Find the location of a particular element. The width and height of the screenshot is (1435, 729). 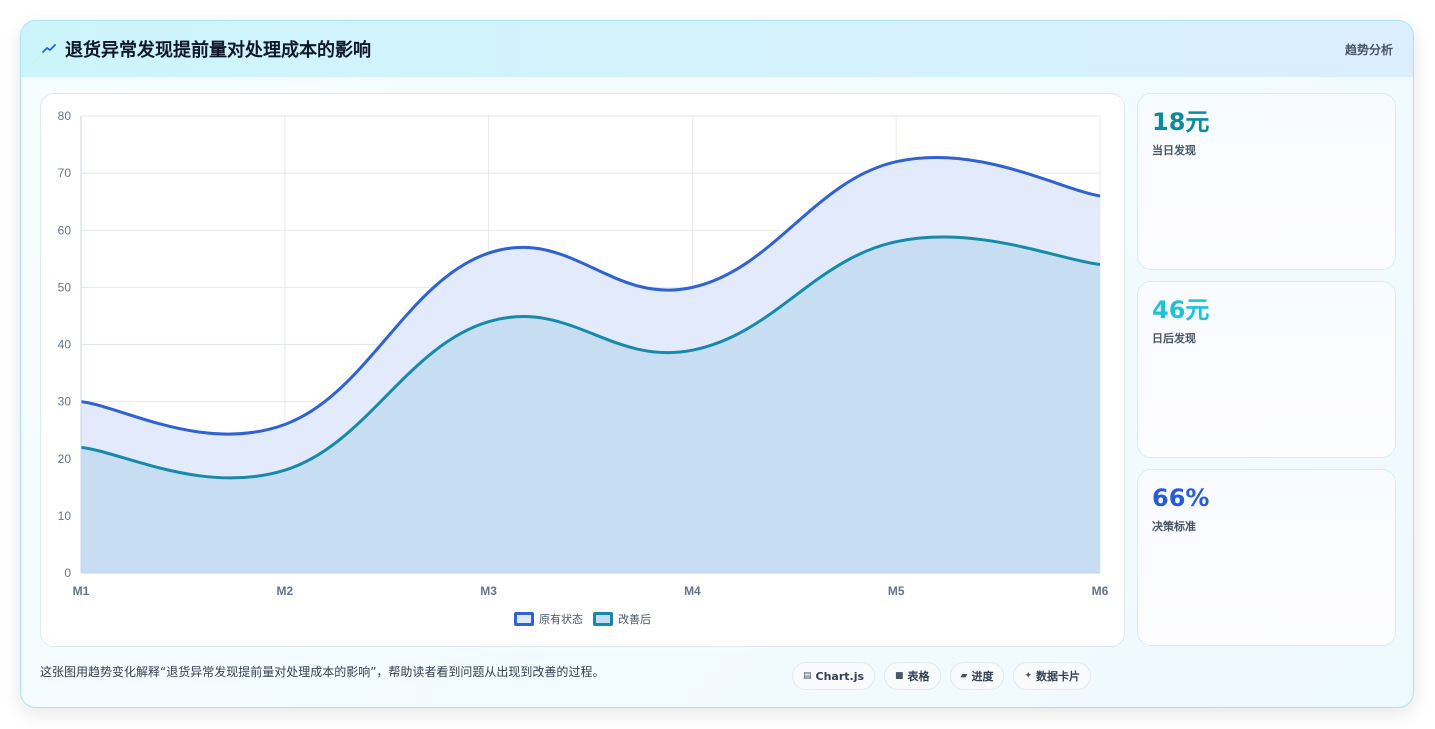

progress-icon: ▰ is located at coordinates (964, 676).